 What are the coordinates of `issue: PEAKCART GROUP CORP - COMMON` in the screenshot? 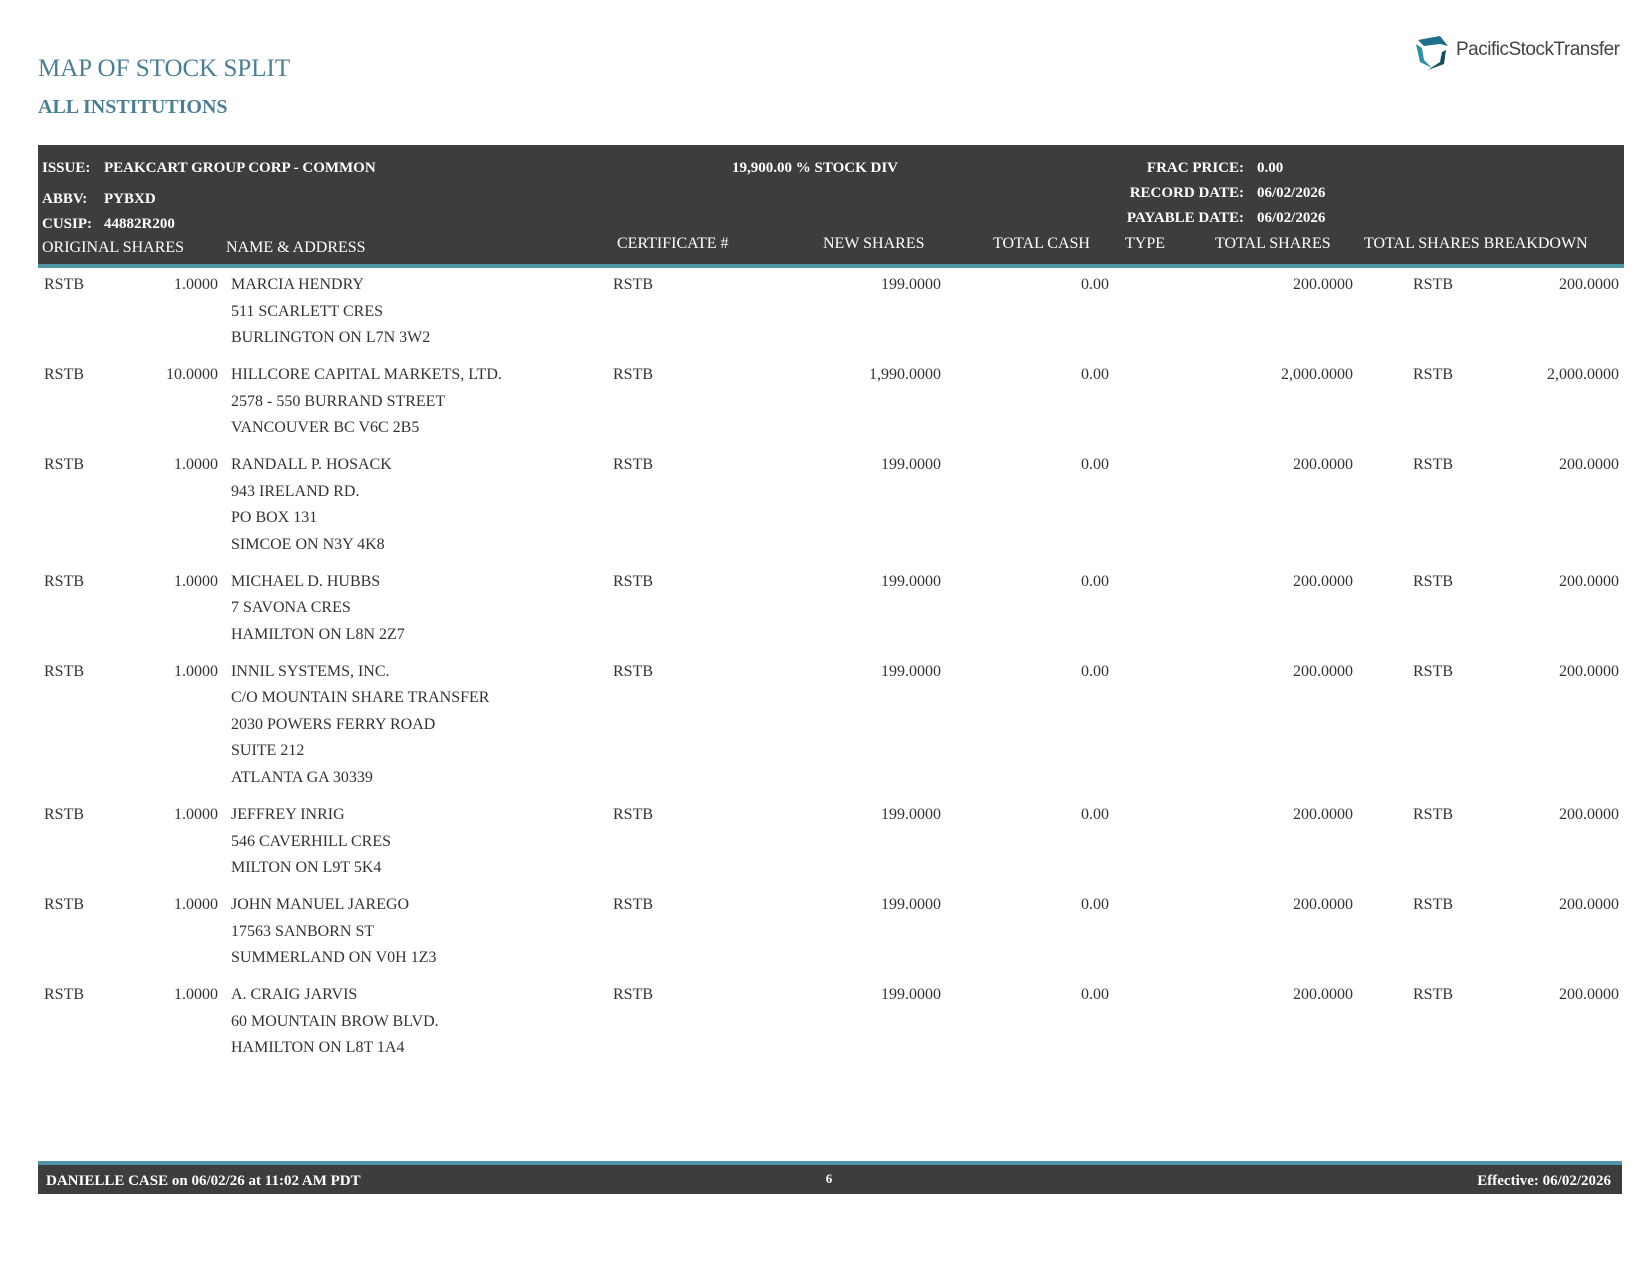 It's located at (240, 168).